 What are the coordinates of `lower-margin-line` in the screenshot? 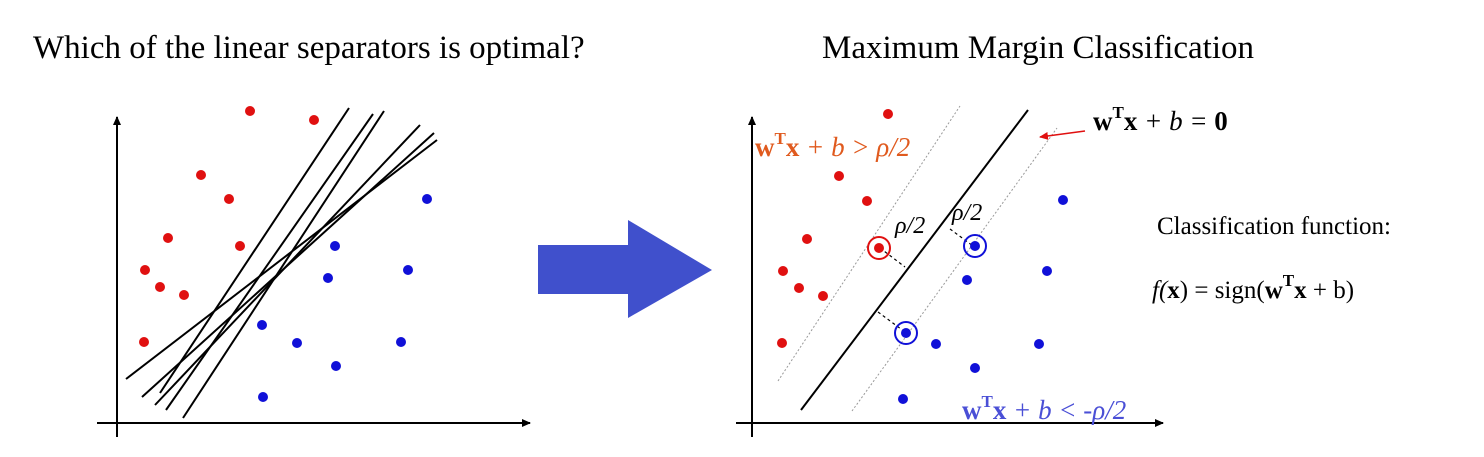 It's located at (954, 269).